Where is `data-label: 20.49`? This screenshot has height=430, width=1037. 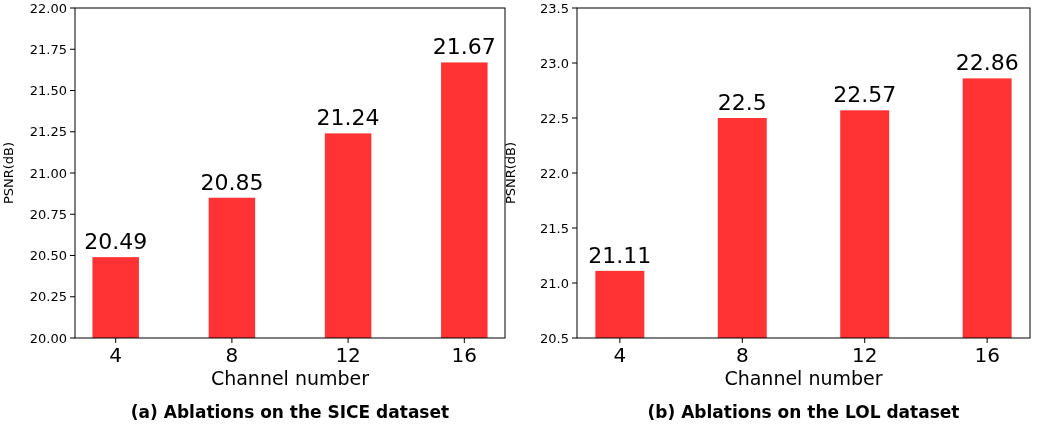 data-label: 20.49 is located at coordinates (116, 242).